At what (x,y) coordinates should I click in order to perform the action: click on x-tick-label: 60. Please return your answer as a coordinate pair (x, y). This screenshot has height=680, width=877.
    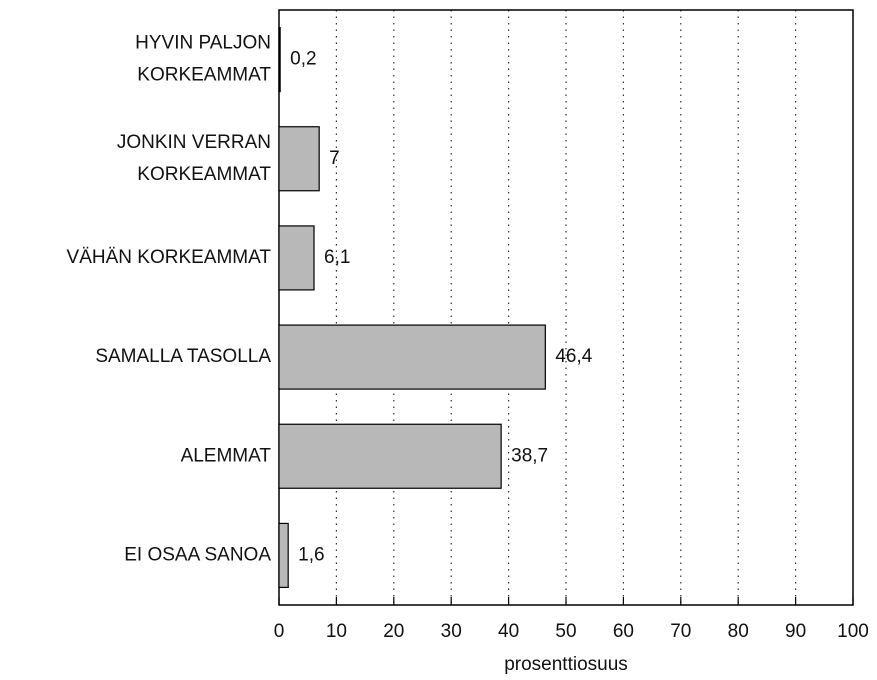
    Looking at the image, I should click on (623, 631).